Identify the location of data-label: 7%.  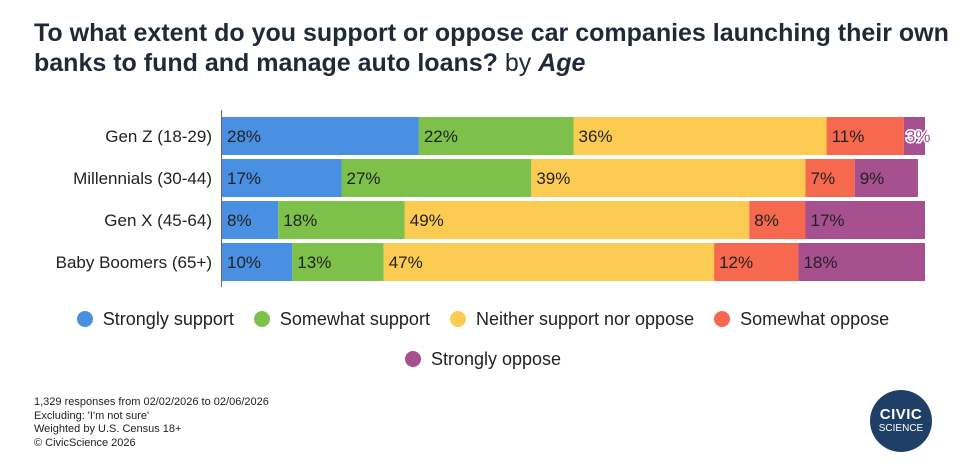
(822, 178).